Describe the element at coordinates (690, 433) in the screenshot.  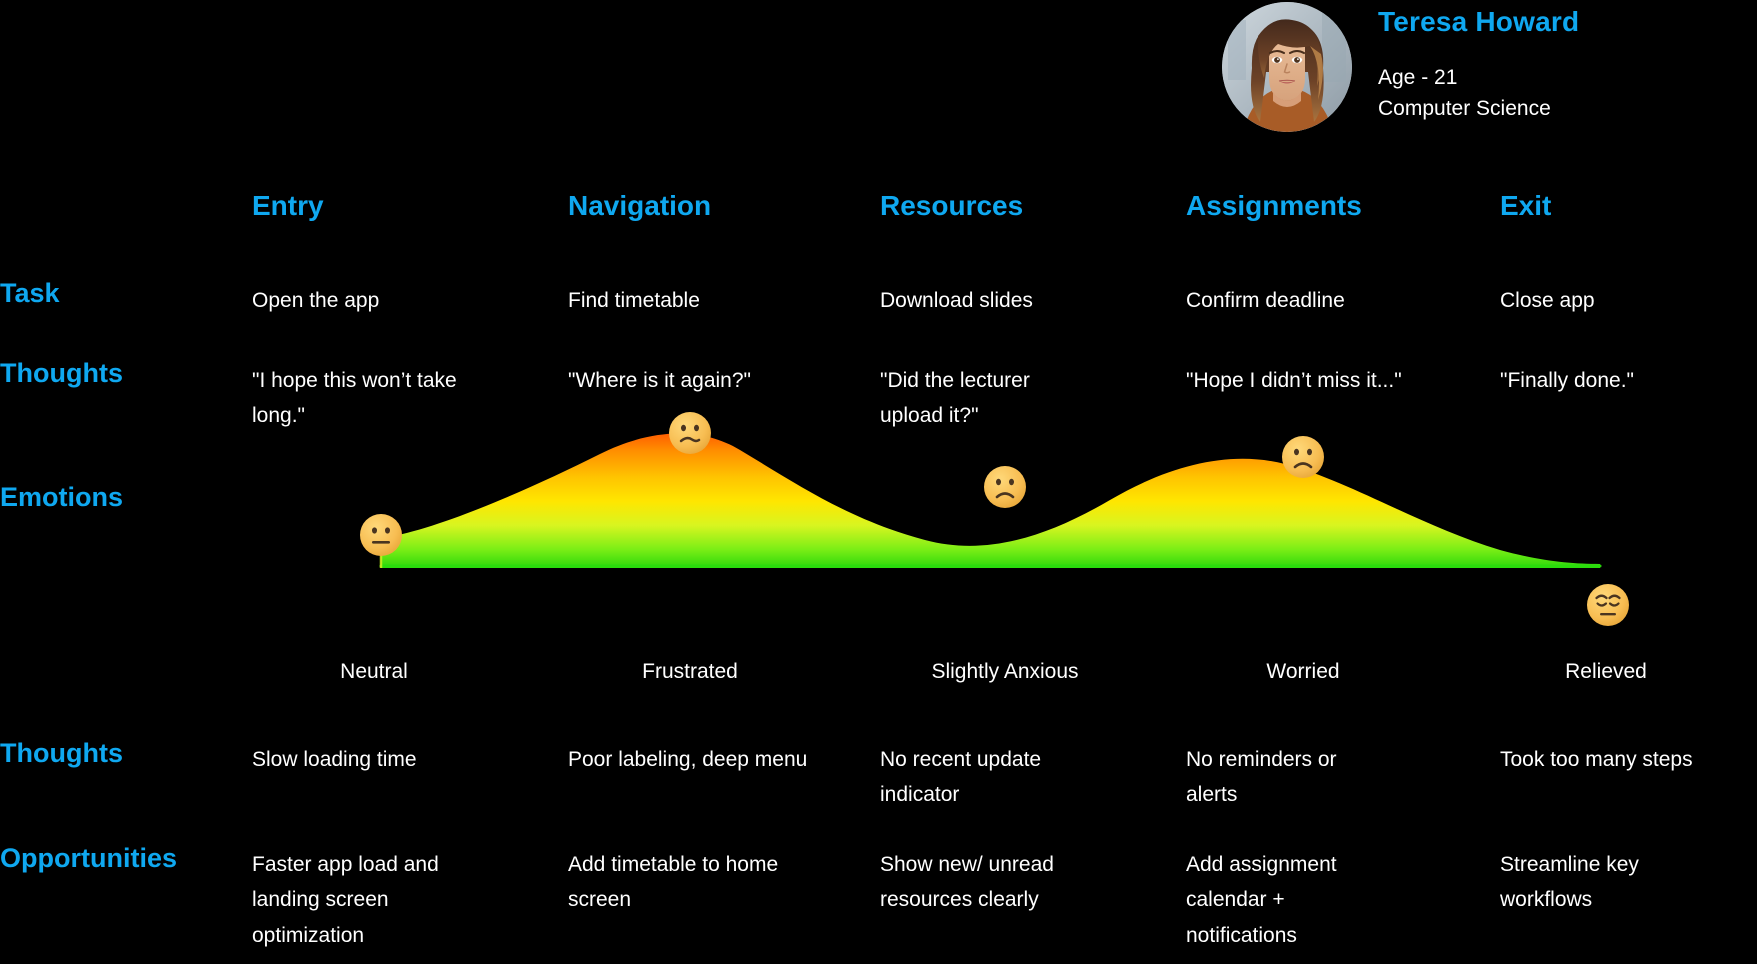
I see `emoji-confused-face` at that location.